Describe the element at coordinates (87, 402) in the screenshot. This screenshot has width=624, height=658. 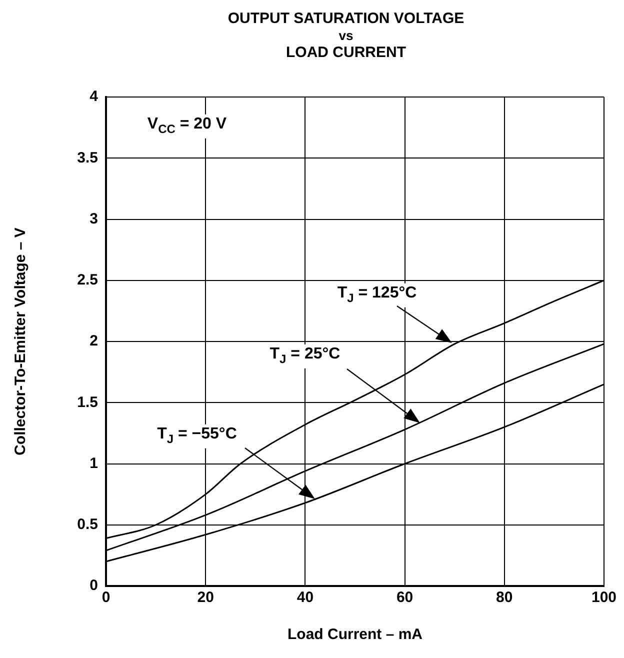
I see `y-tick-label: 1.5` at that location.